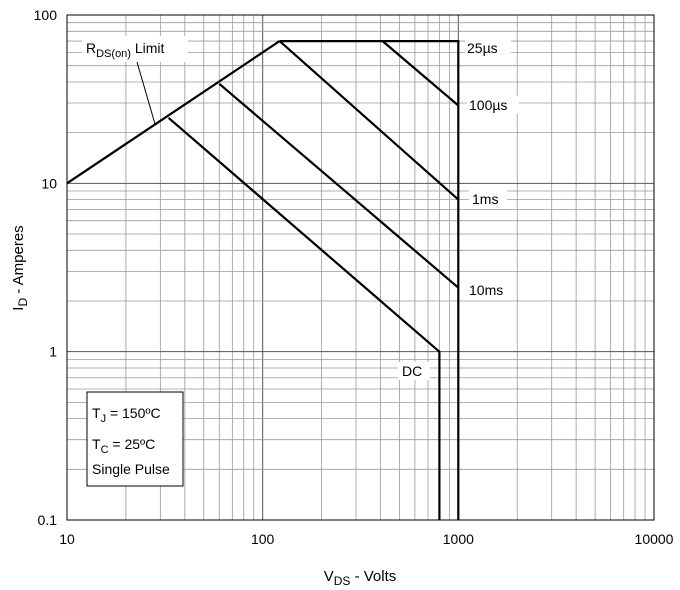  I want to click on pulse-condition: Single Pulse, so click(131, 469).